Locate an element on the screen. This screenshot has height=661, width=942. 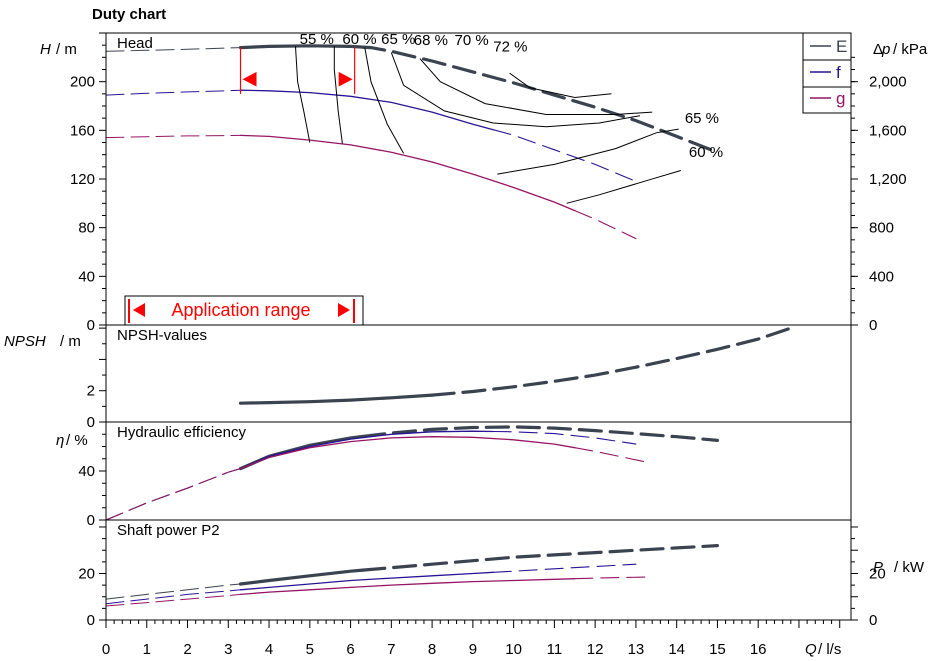
curve-head-f-op is located at coordinates (366, 110).